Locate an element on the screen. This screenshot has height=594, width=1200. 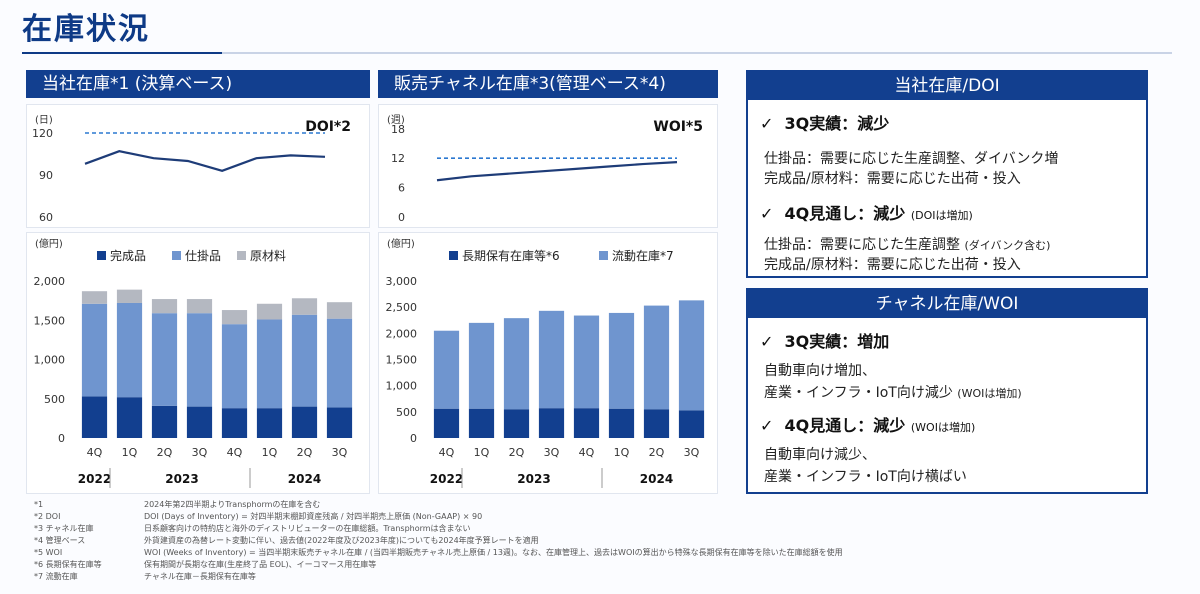
footnote-key: *4 管理ベース is located at coordinates (60, 540).